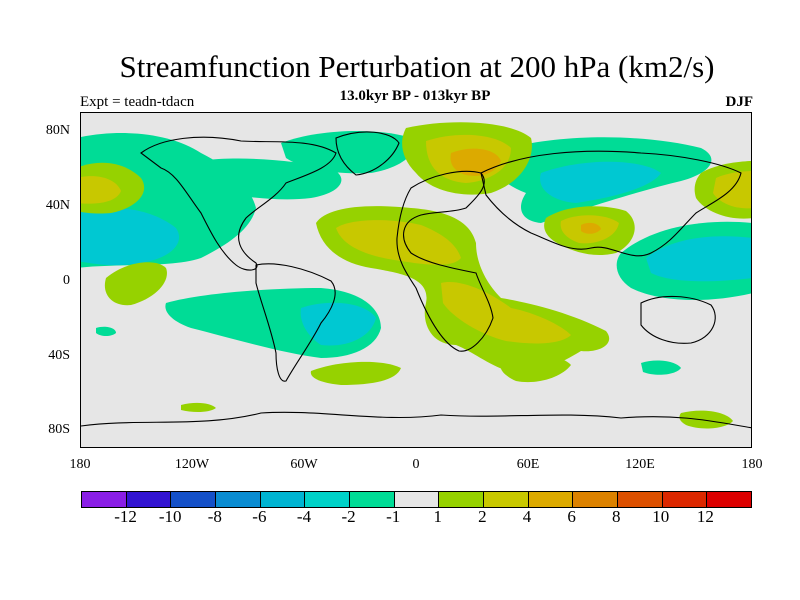 The width and height of the screenshot is (800, 600). Describe the element at coordinates (57, 205) in the screenshot. I see `lat-tick-40n: 40N` at that location.